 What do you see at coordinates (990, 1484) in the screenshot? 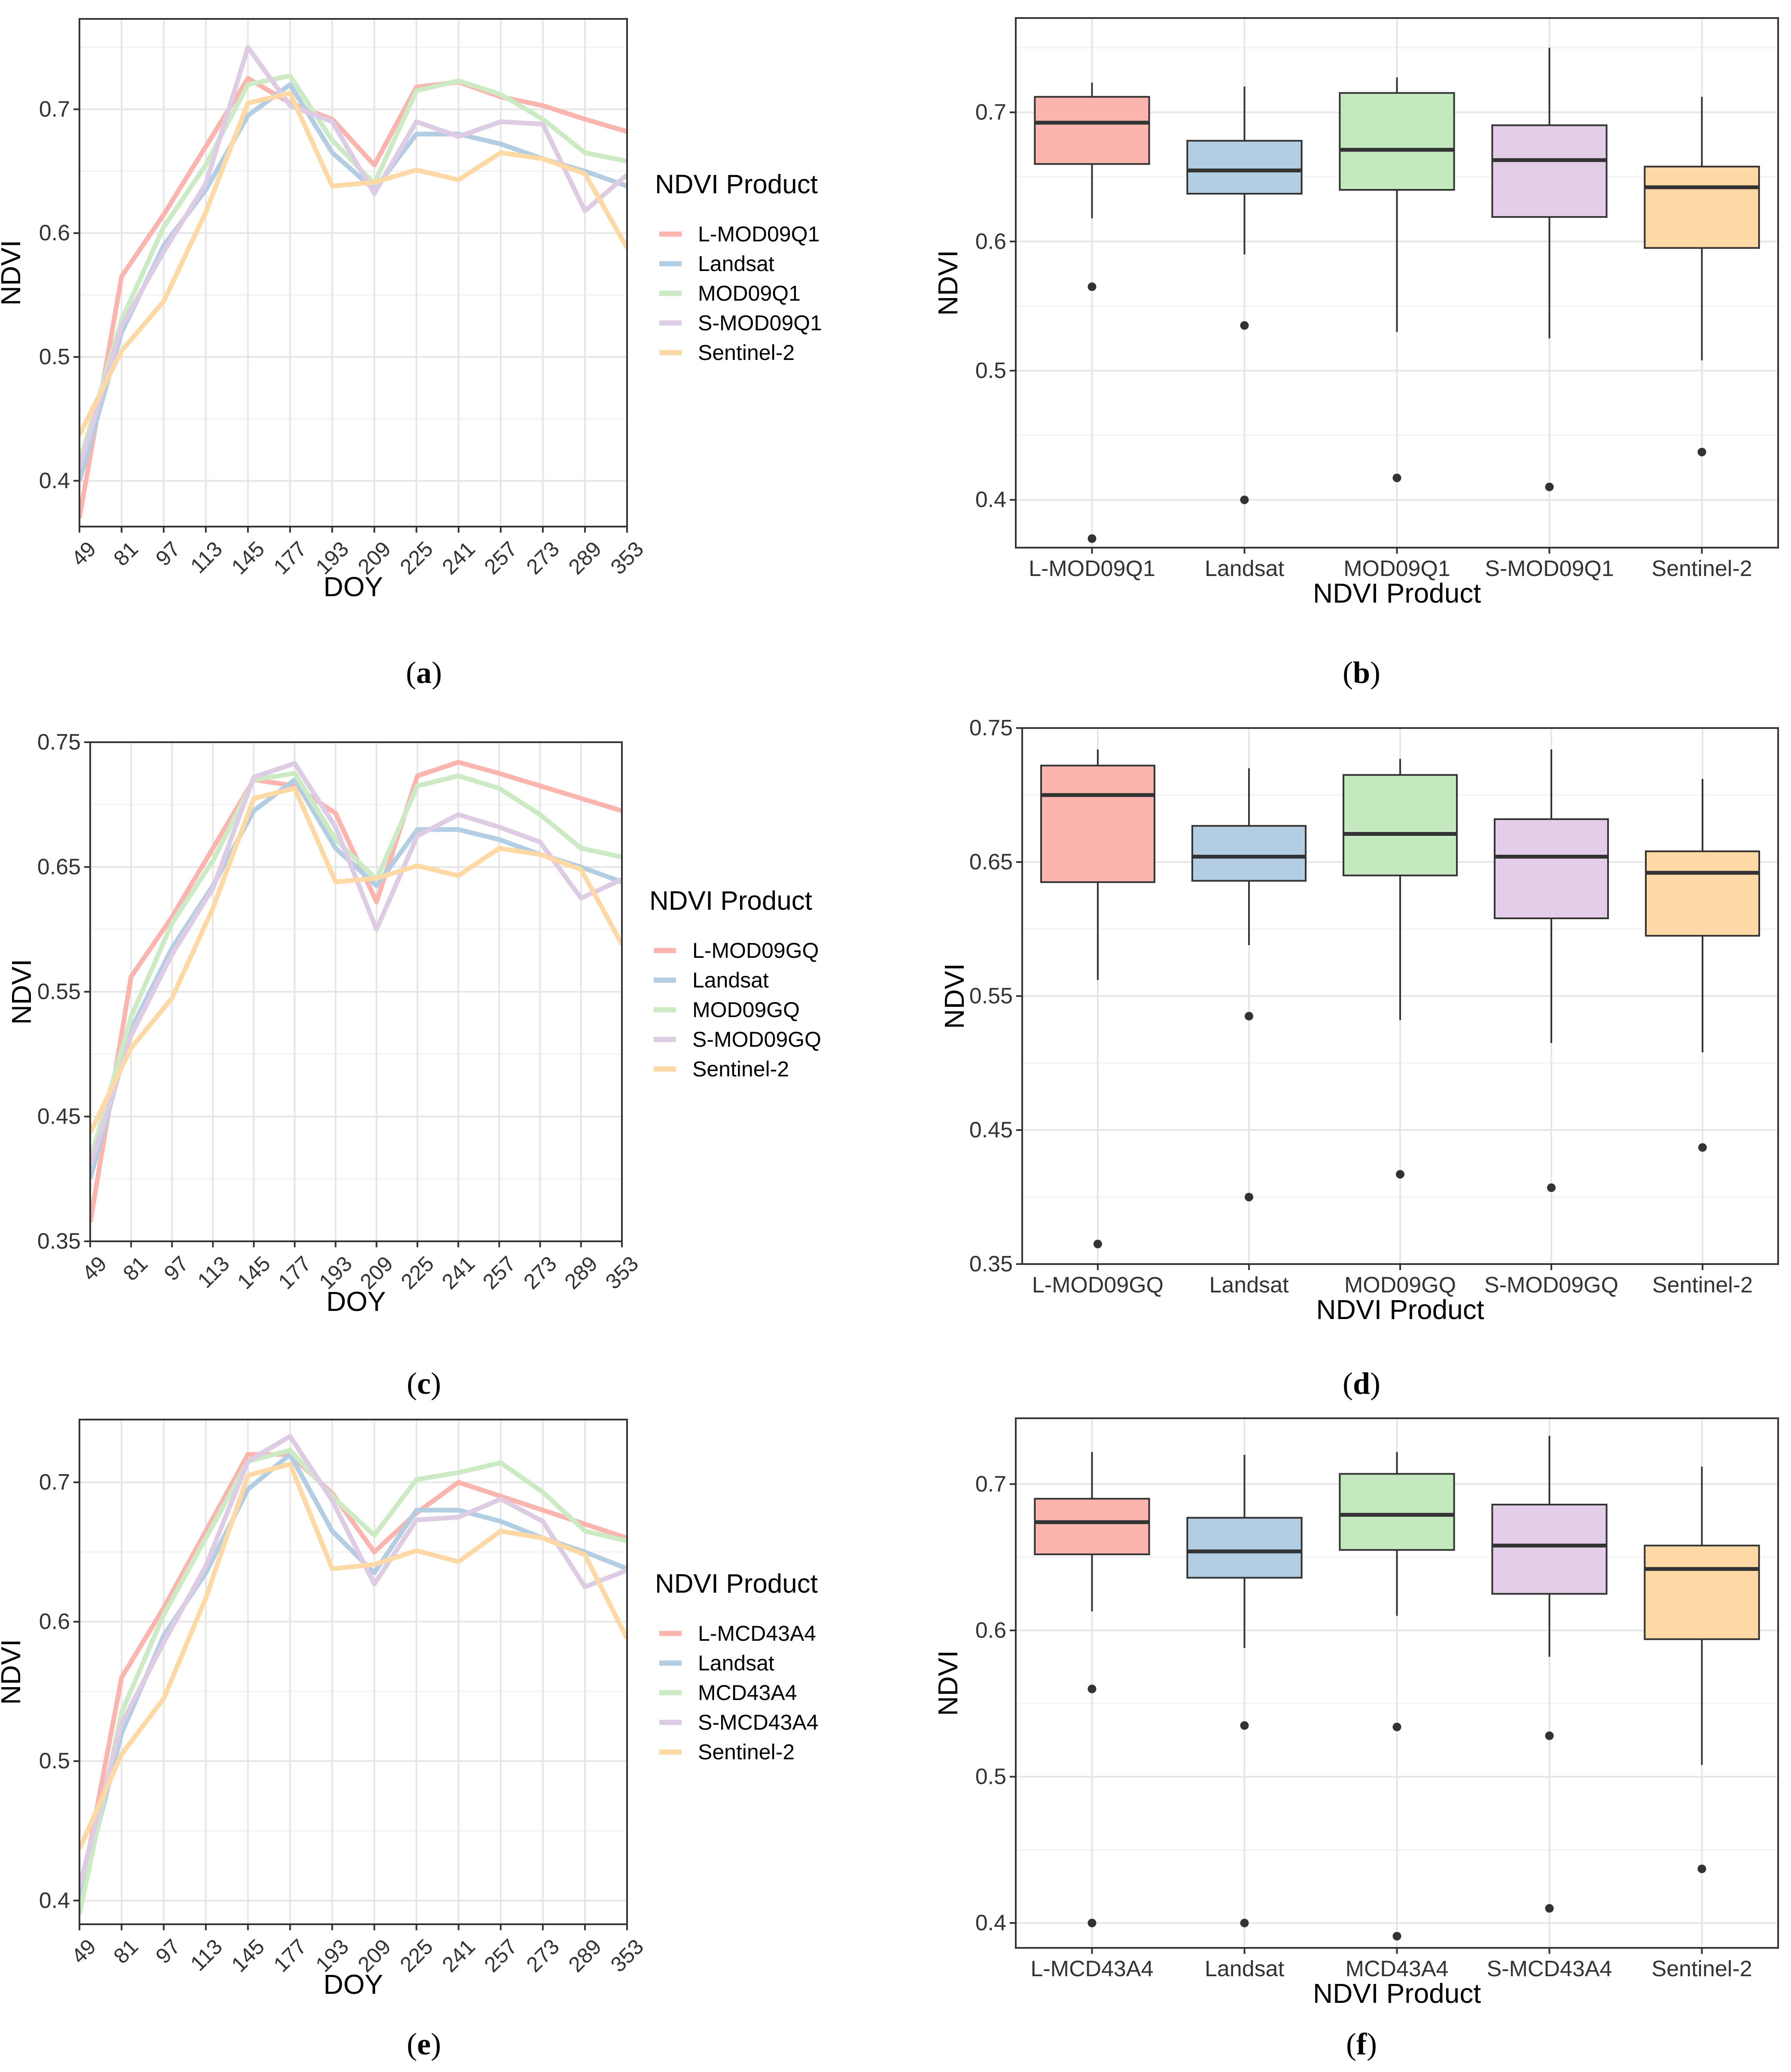
I see `y-tick-label-f: 0.7` at bounding box center [990, 1484].